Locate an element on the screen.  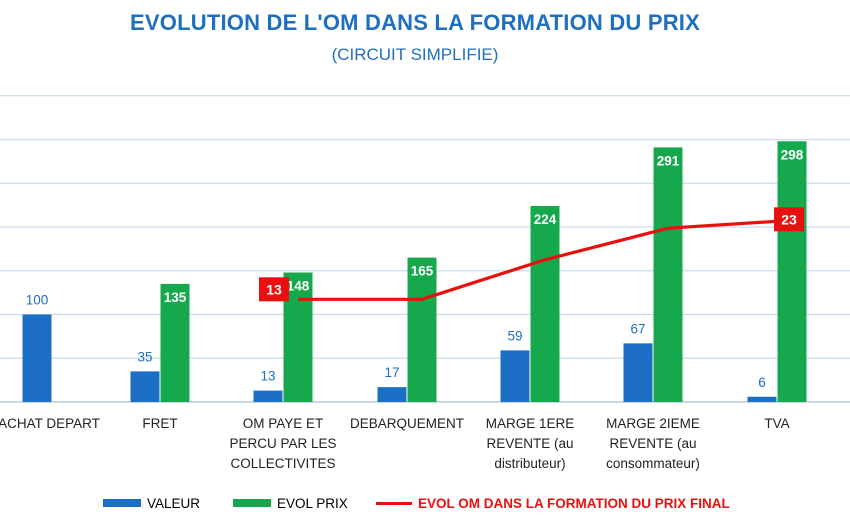
legend-swatch-evol-om is located at coordinates (394, 503).